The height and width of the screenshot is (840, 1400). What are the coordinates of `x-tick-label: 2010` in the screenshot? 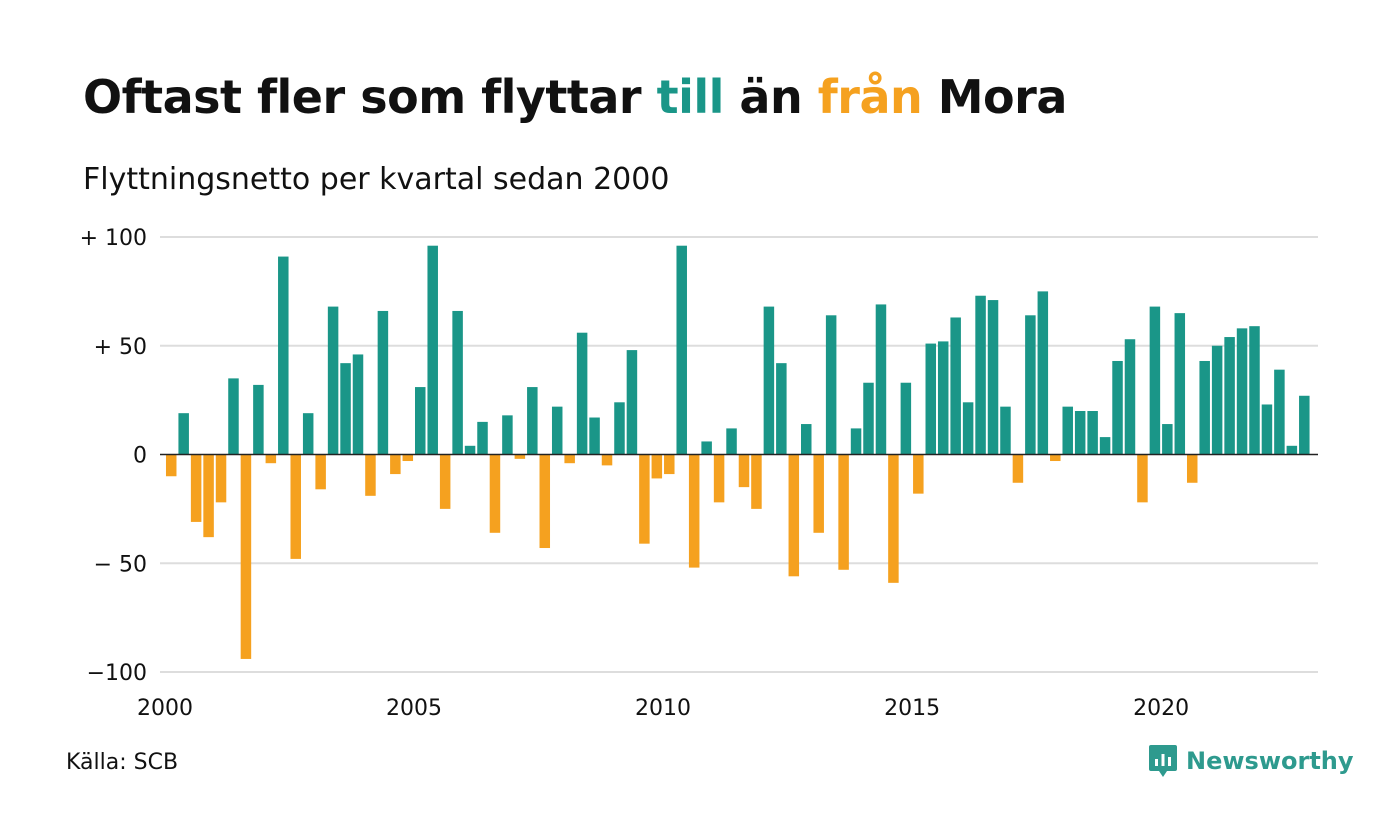 It's located at (663, 708).